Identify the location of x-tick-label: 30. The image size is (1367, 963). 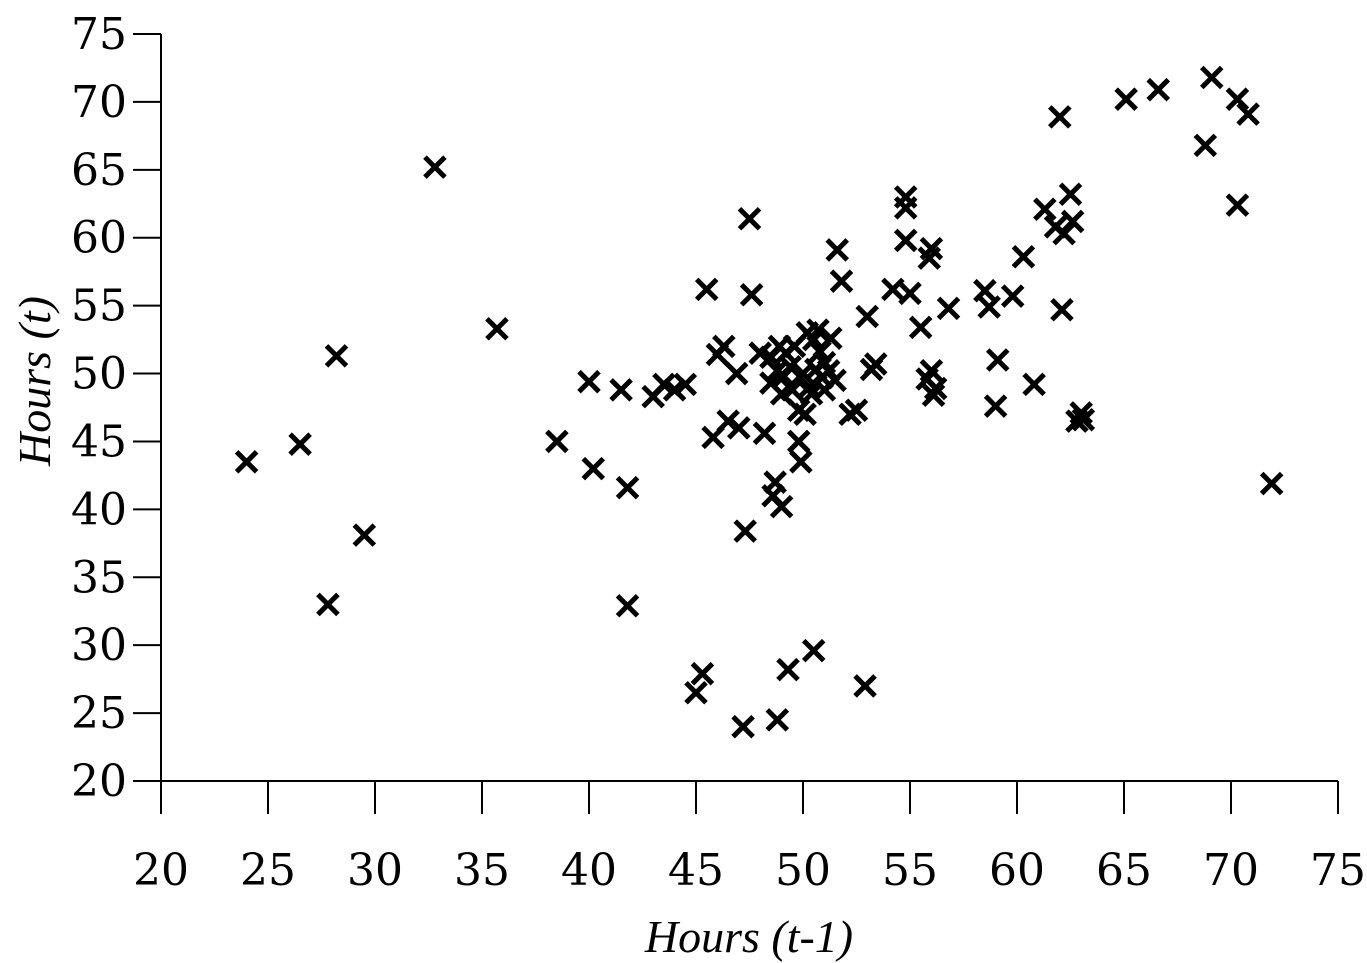
(375, 870).